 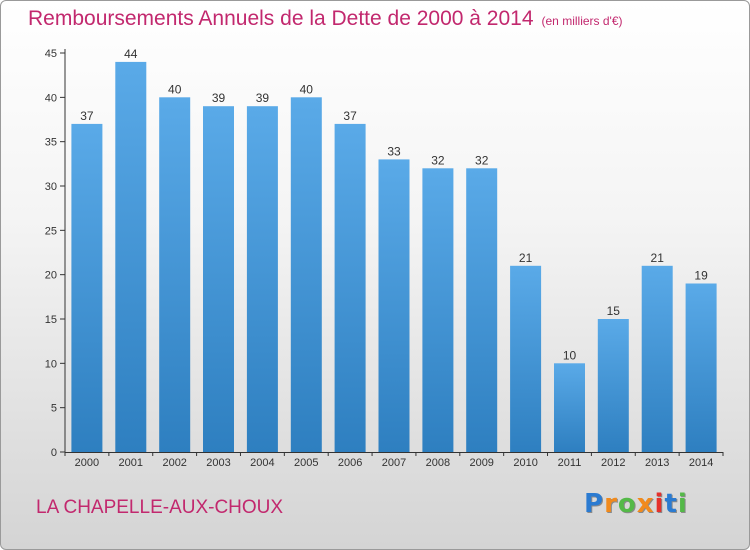 I want to click on logo-letter-1: r, so click(x=611, y=504).